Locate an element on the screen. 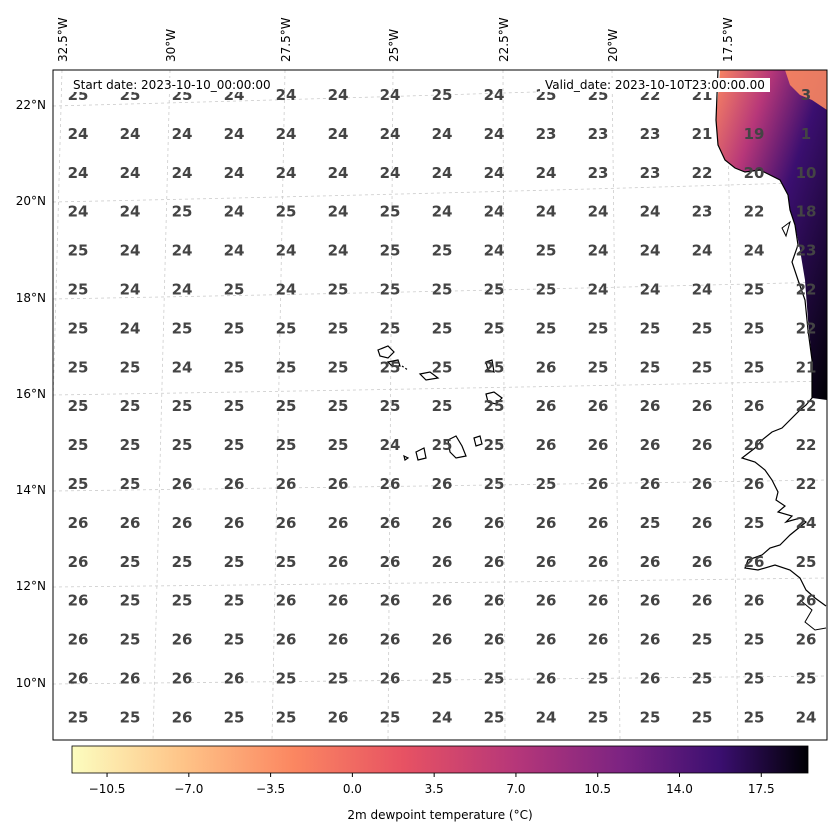  africa-coastline is located at coordinates (771, 338).